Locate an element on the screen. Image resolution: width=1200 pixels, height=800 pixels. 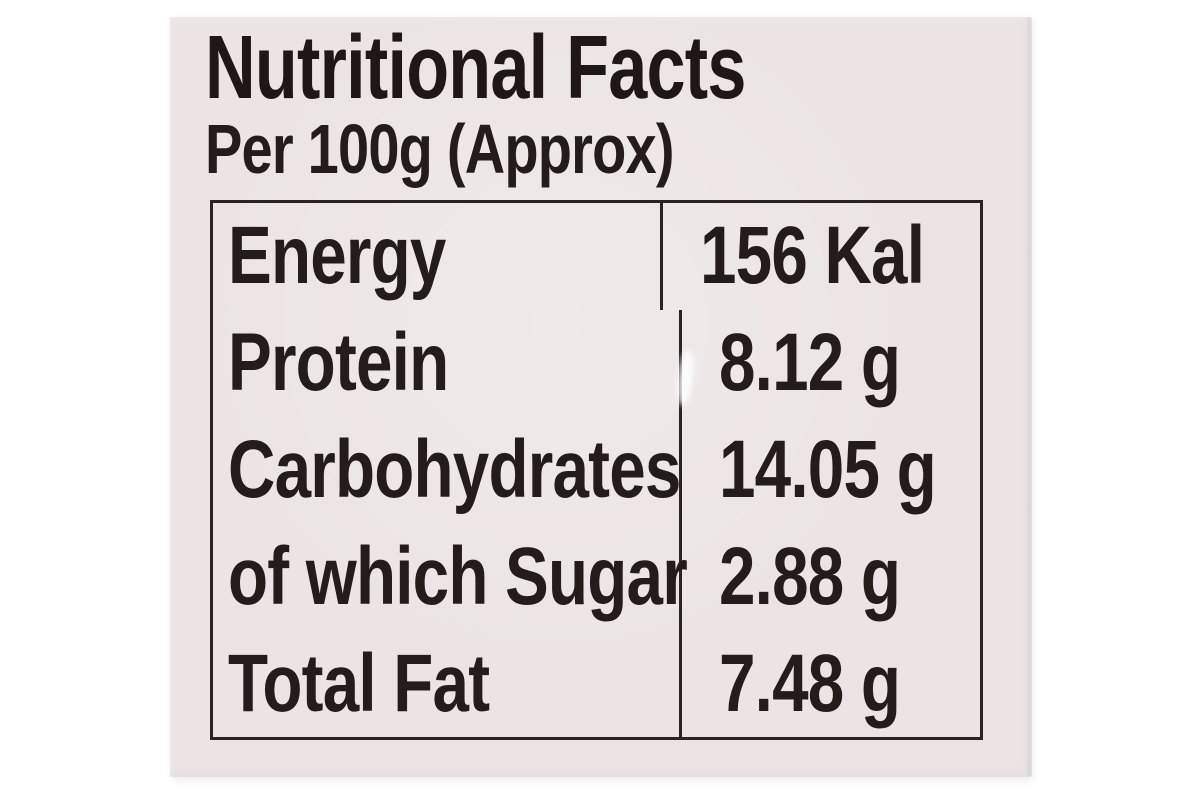
nutrient-name: Protein is located at coordinates (338, 363).